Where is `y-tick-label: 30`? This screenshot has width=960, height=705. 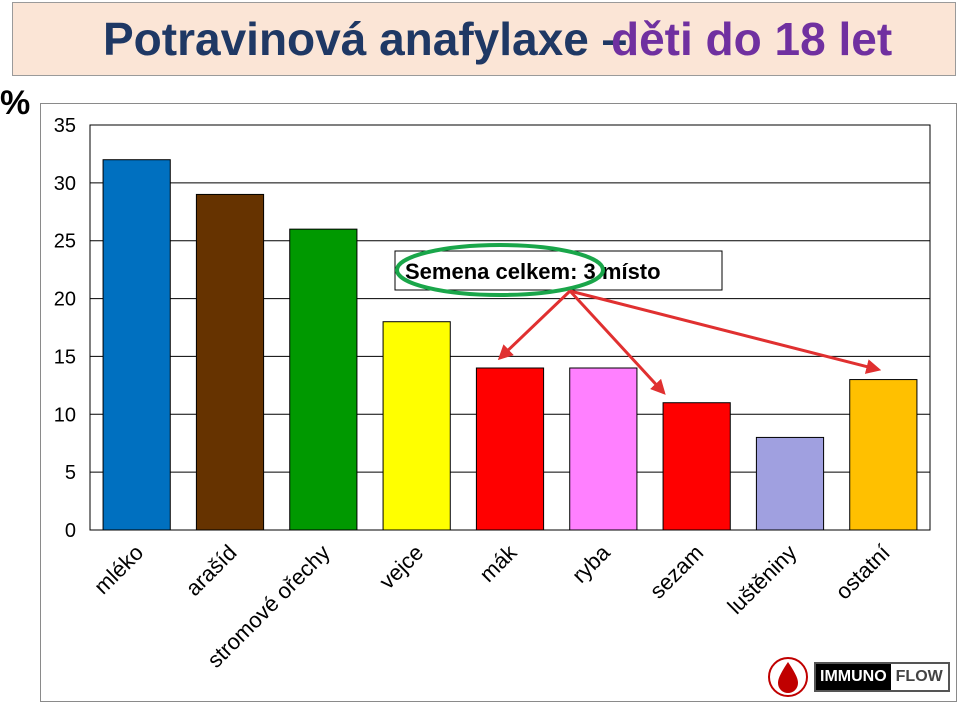
y-tick-label: 30 is located at coordinates (65, 184).